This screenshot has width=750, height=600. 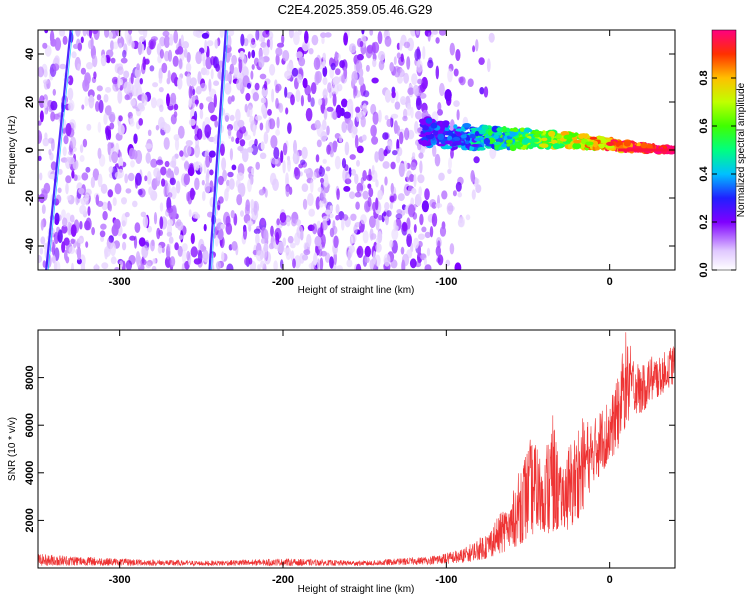 What do you see at coordinates (356, 290) in the screenshot?
I see `spectrogram-x-axis-label: Height of straight line (km)` at bounding box center [356, 290].